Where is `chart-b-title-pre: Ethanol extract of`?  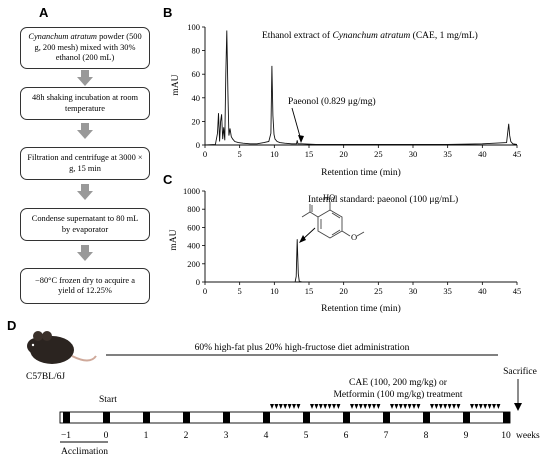
chart-b-title-pre: Ethanol extract of is located at coordinates (297, 35).